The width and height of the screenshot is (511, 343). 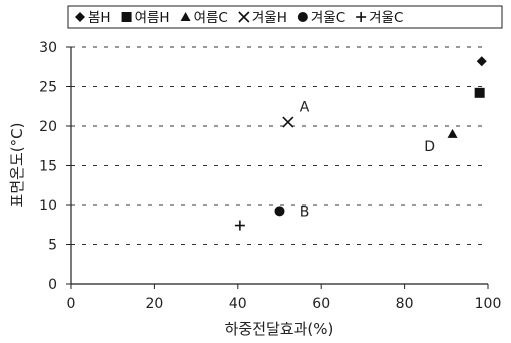 What do you see at coordinates (126, 17) in the screenshot?
I see `legend-marker-square` at bounding box center [126, 17].